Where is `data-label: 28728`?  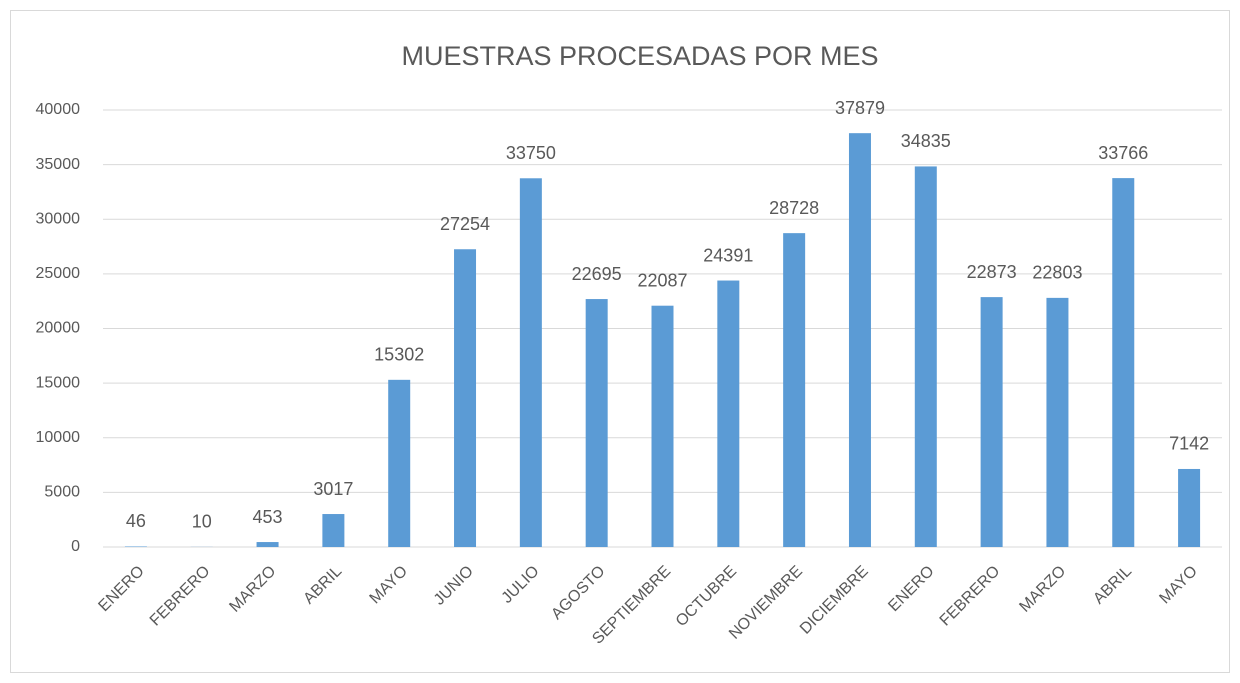
data-label: 28728 is located at coordinates (794, 208).